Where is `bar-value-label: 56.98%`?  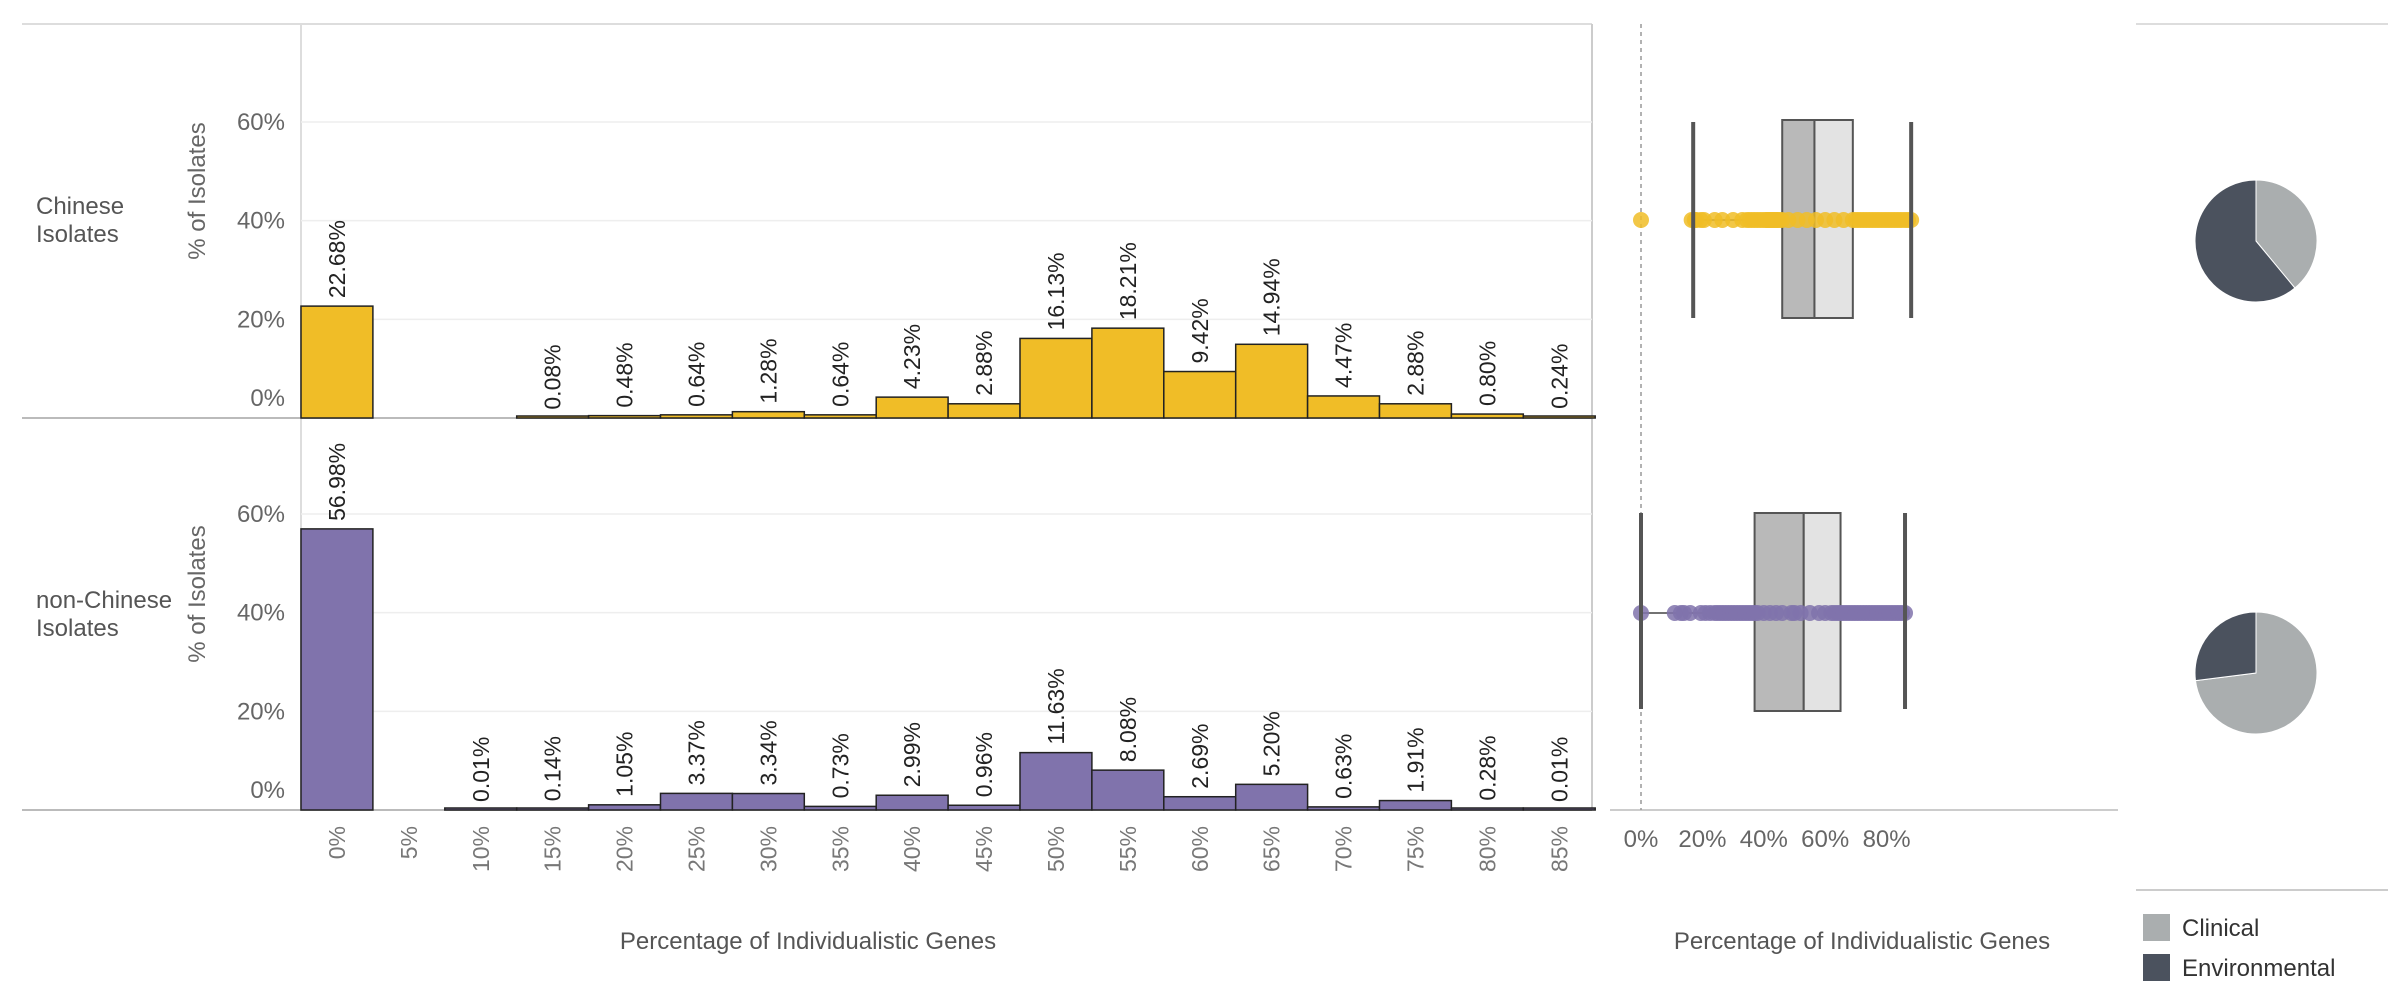
bar-value-label: 56.98% is located at coordinates (337, 482).